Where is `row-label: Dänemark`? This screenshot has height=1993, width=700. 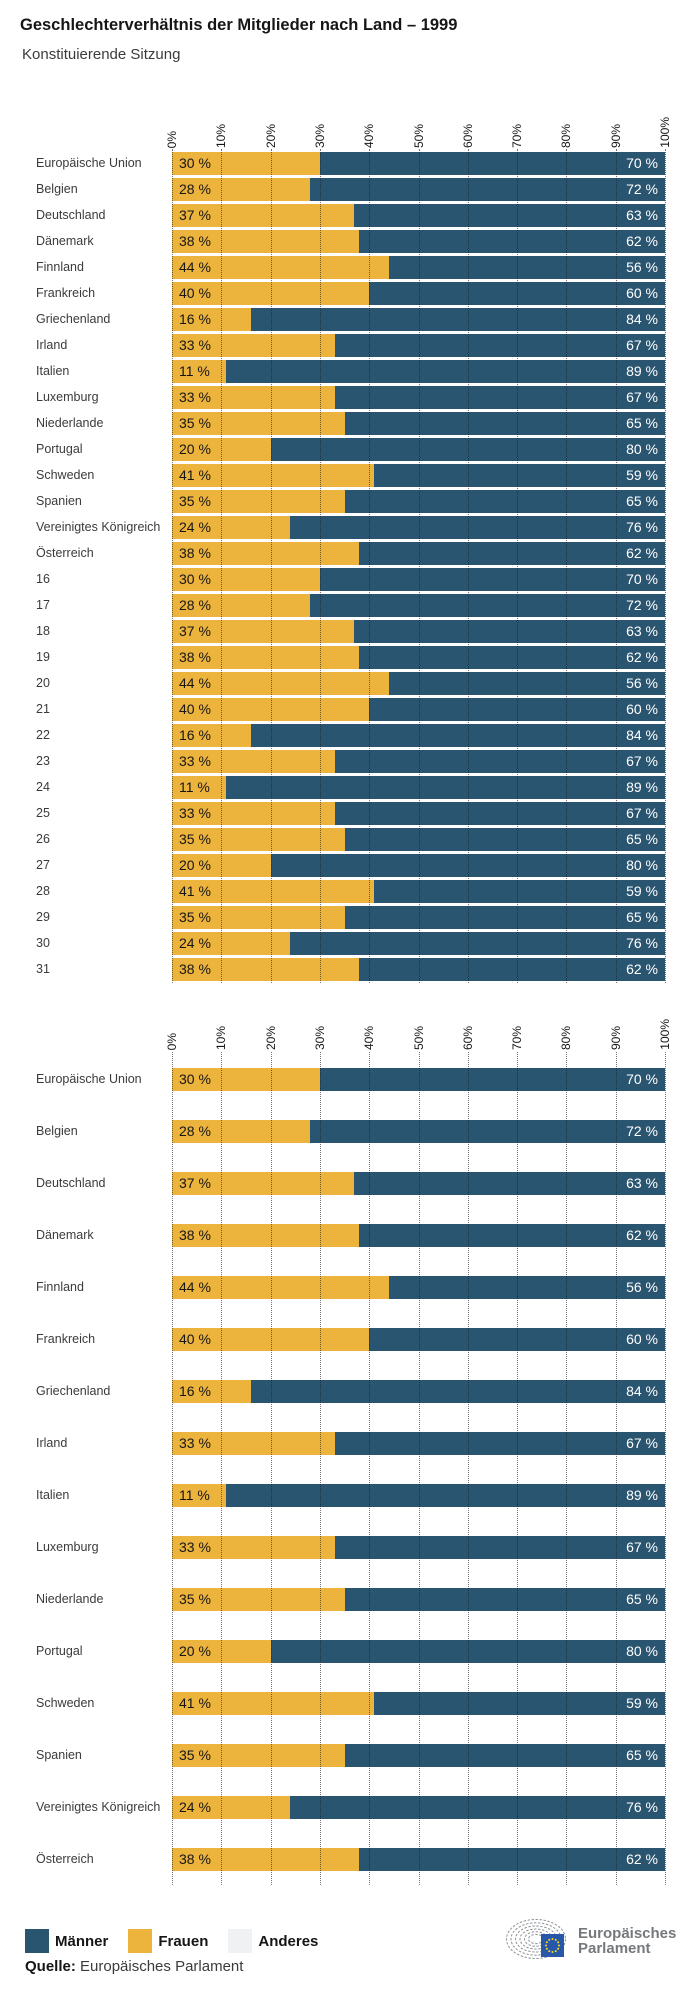
row-label: Dänemark is located at coordinates (65, 241).